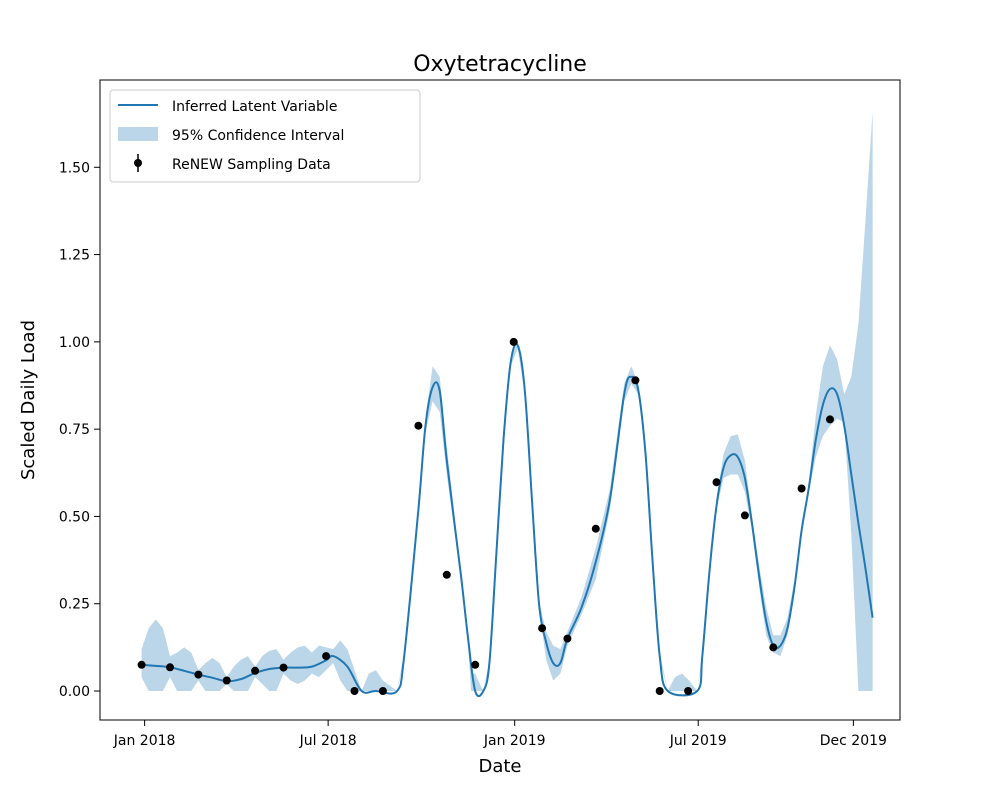 Image resolution: width=1000 pixels, height=800 pixels. I want to click on legend-band-swatch, so click(138, 134).